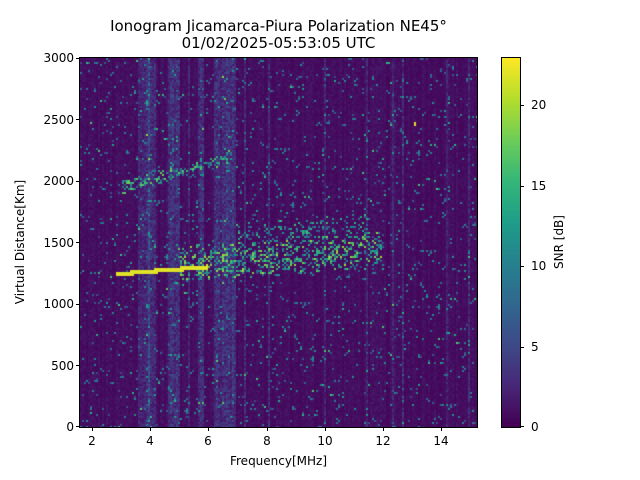  Describe the element at coordinates (58, 181) in the screenshot. I see `y-tick-2000: 2000` at that location.